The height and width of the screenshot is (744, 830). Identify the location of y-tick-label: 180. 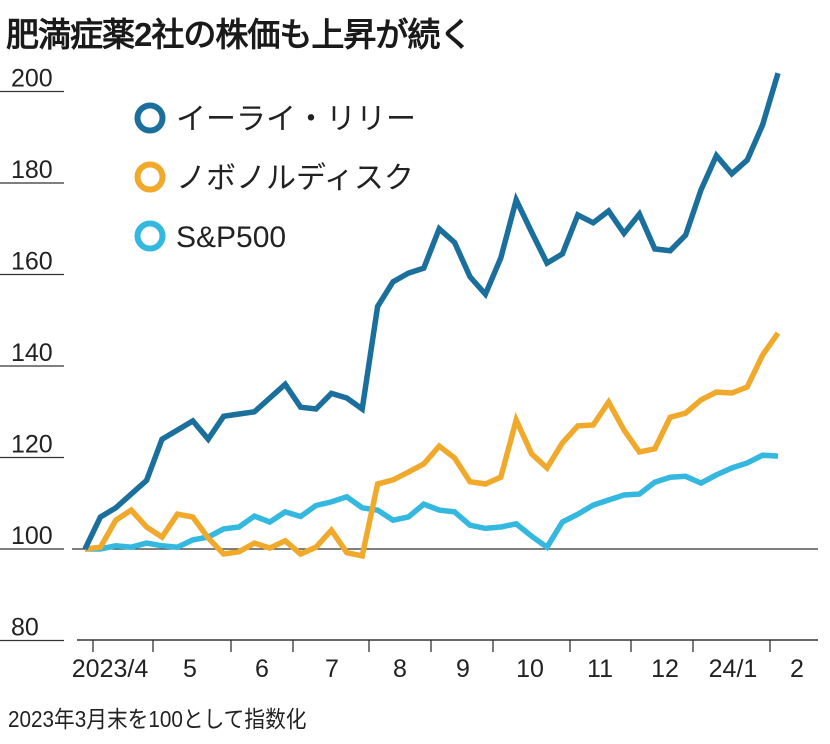
(32, 170).